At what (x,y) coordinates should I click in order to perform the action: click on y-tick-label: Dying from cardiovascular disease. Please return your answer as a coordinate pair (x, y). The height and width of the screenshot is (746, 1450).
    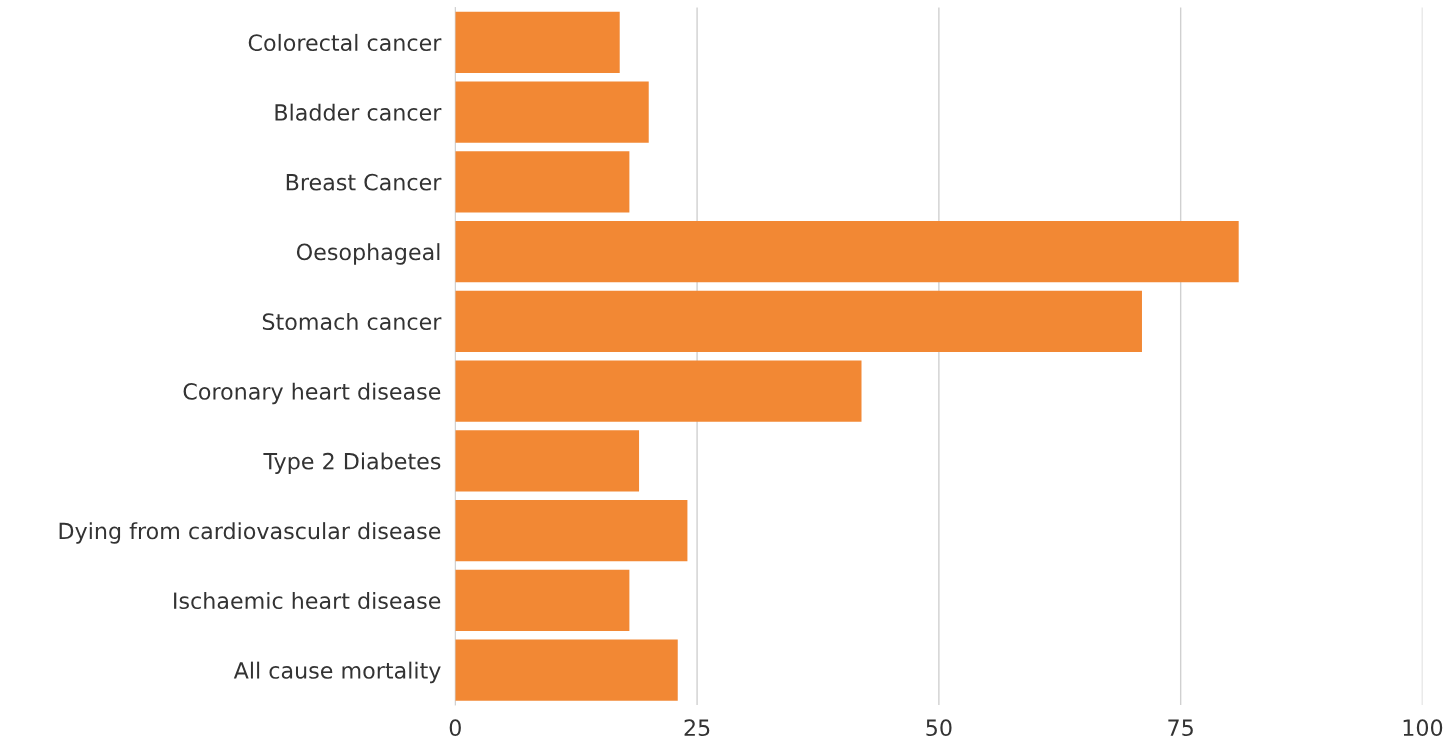
    Looking at the image, I should click on (250, 533).